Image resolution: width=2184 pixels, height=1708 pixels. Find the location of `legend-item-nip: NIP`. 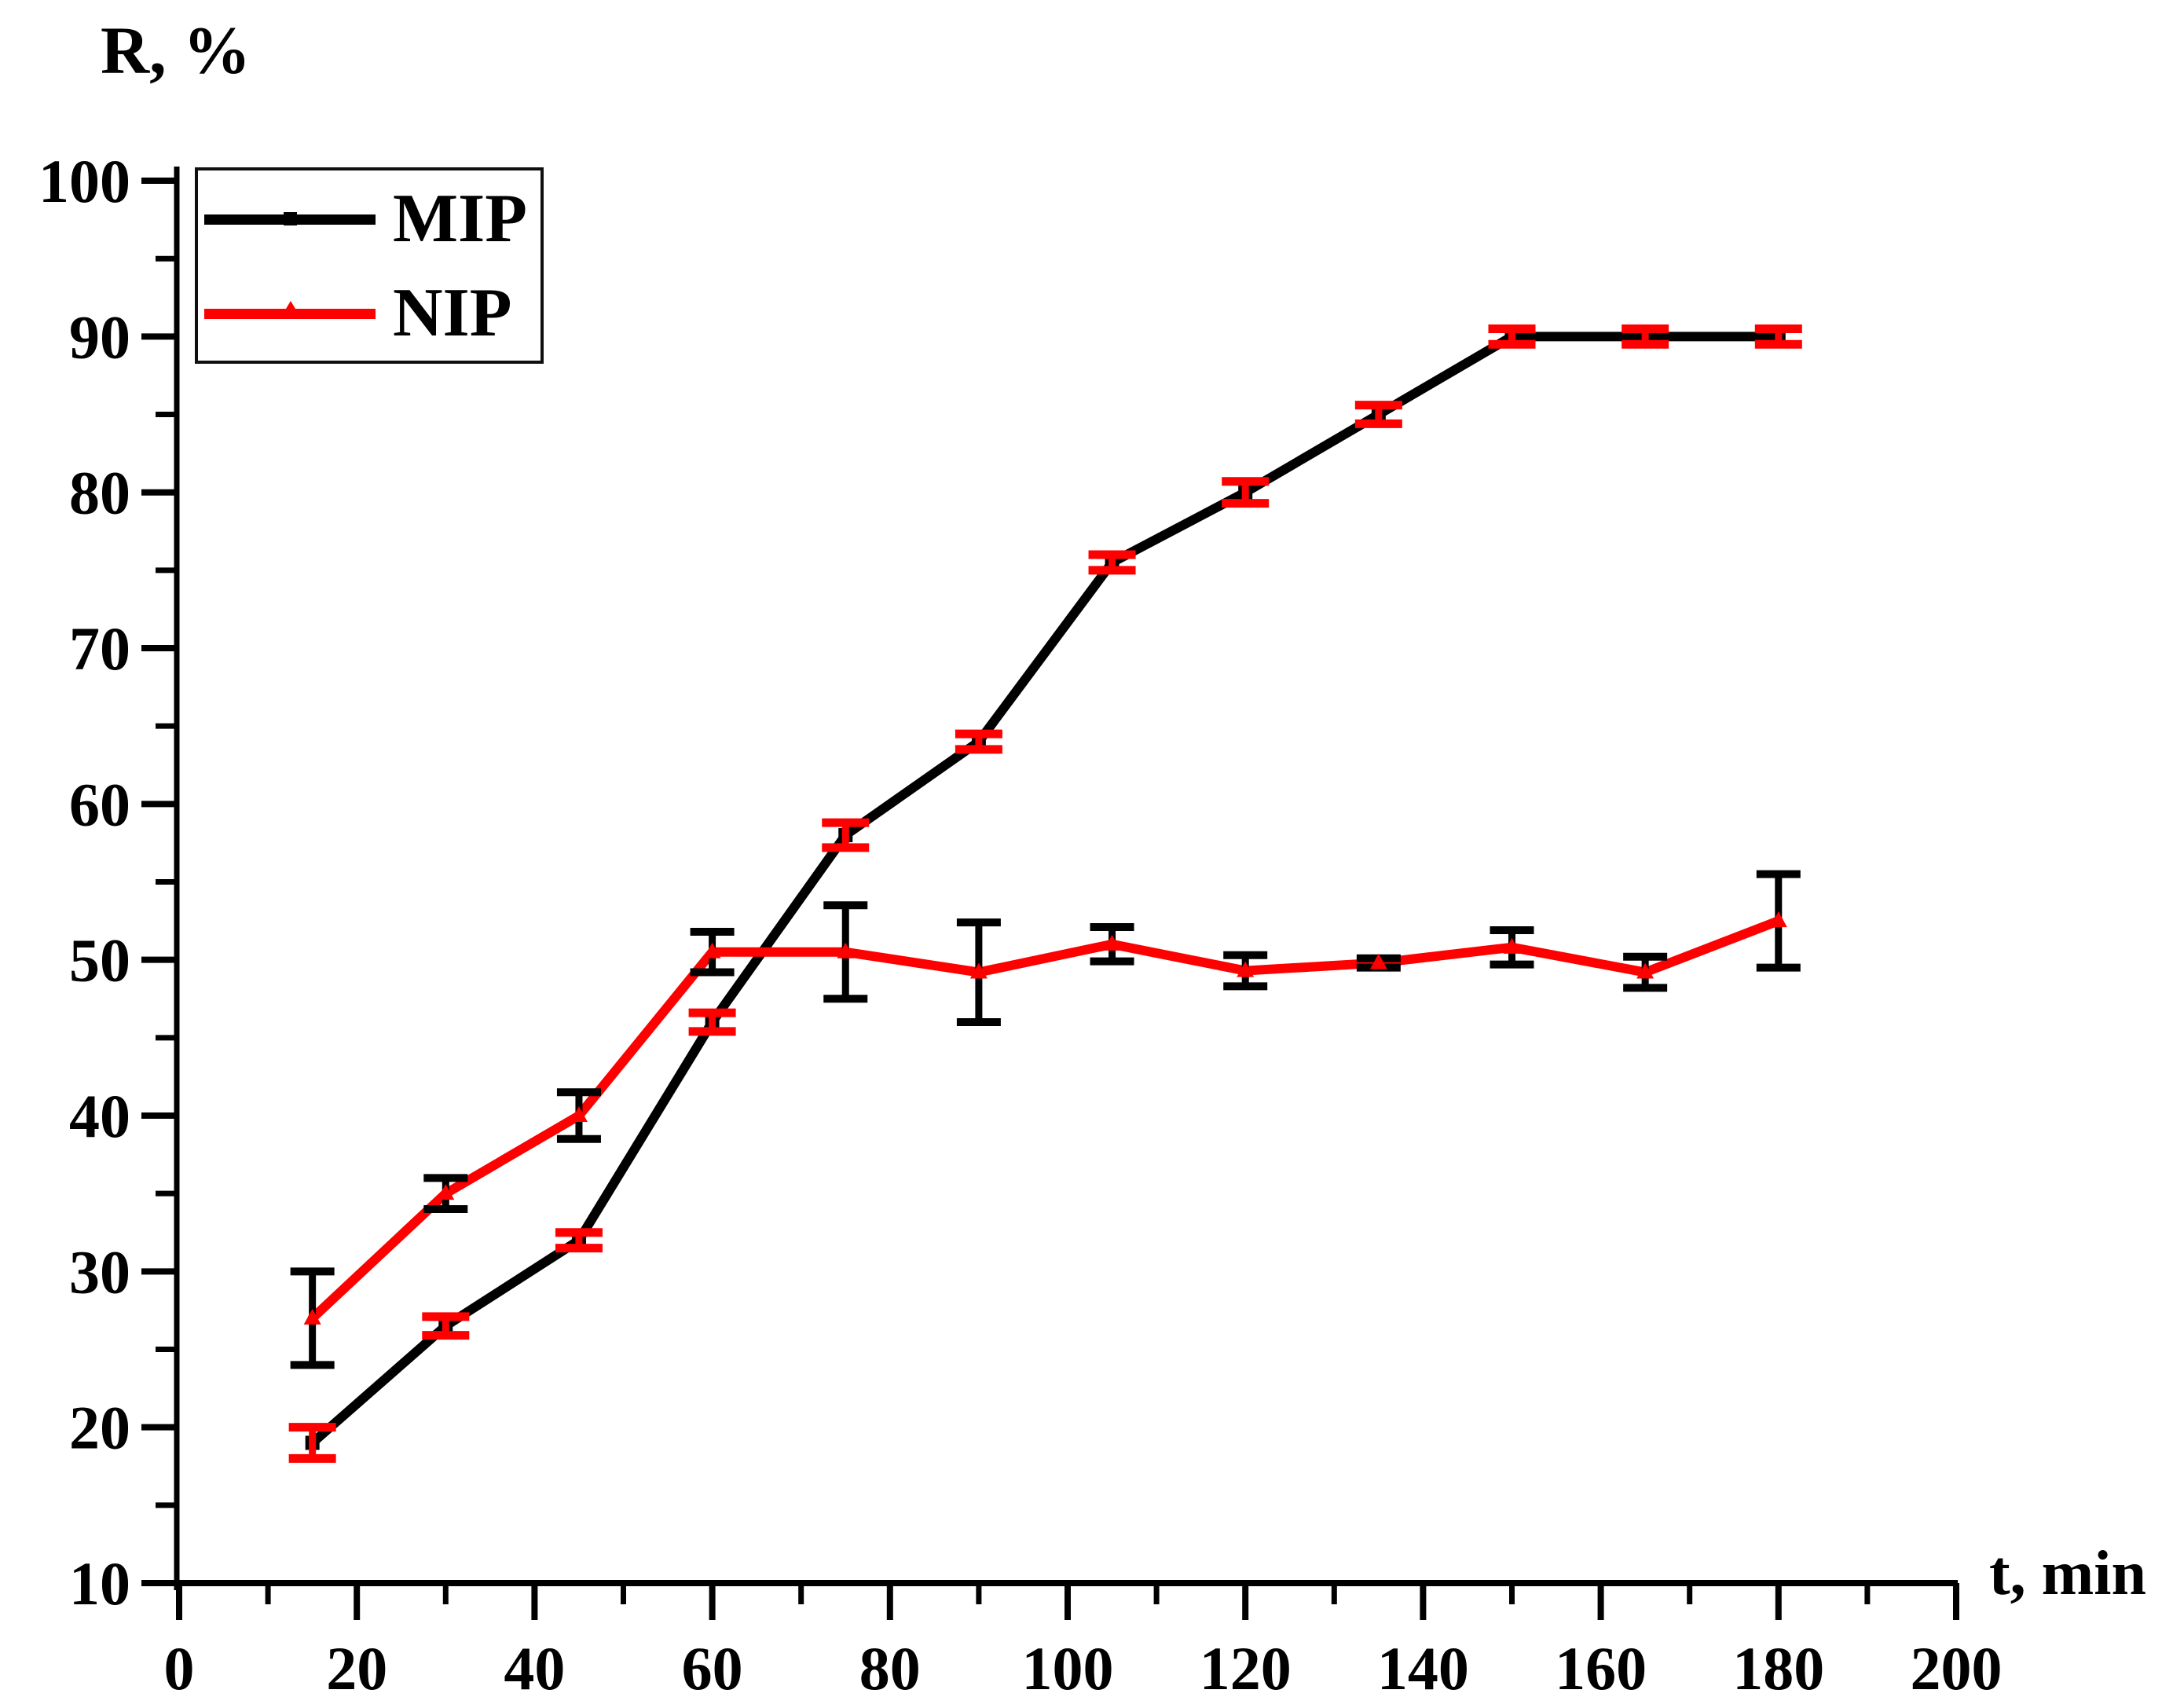

legend-item-nip: NIP is located at coordinates (369, 313).